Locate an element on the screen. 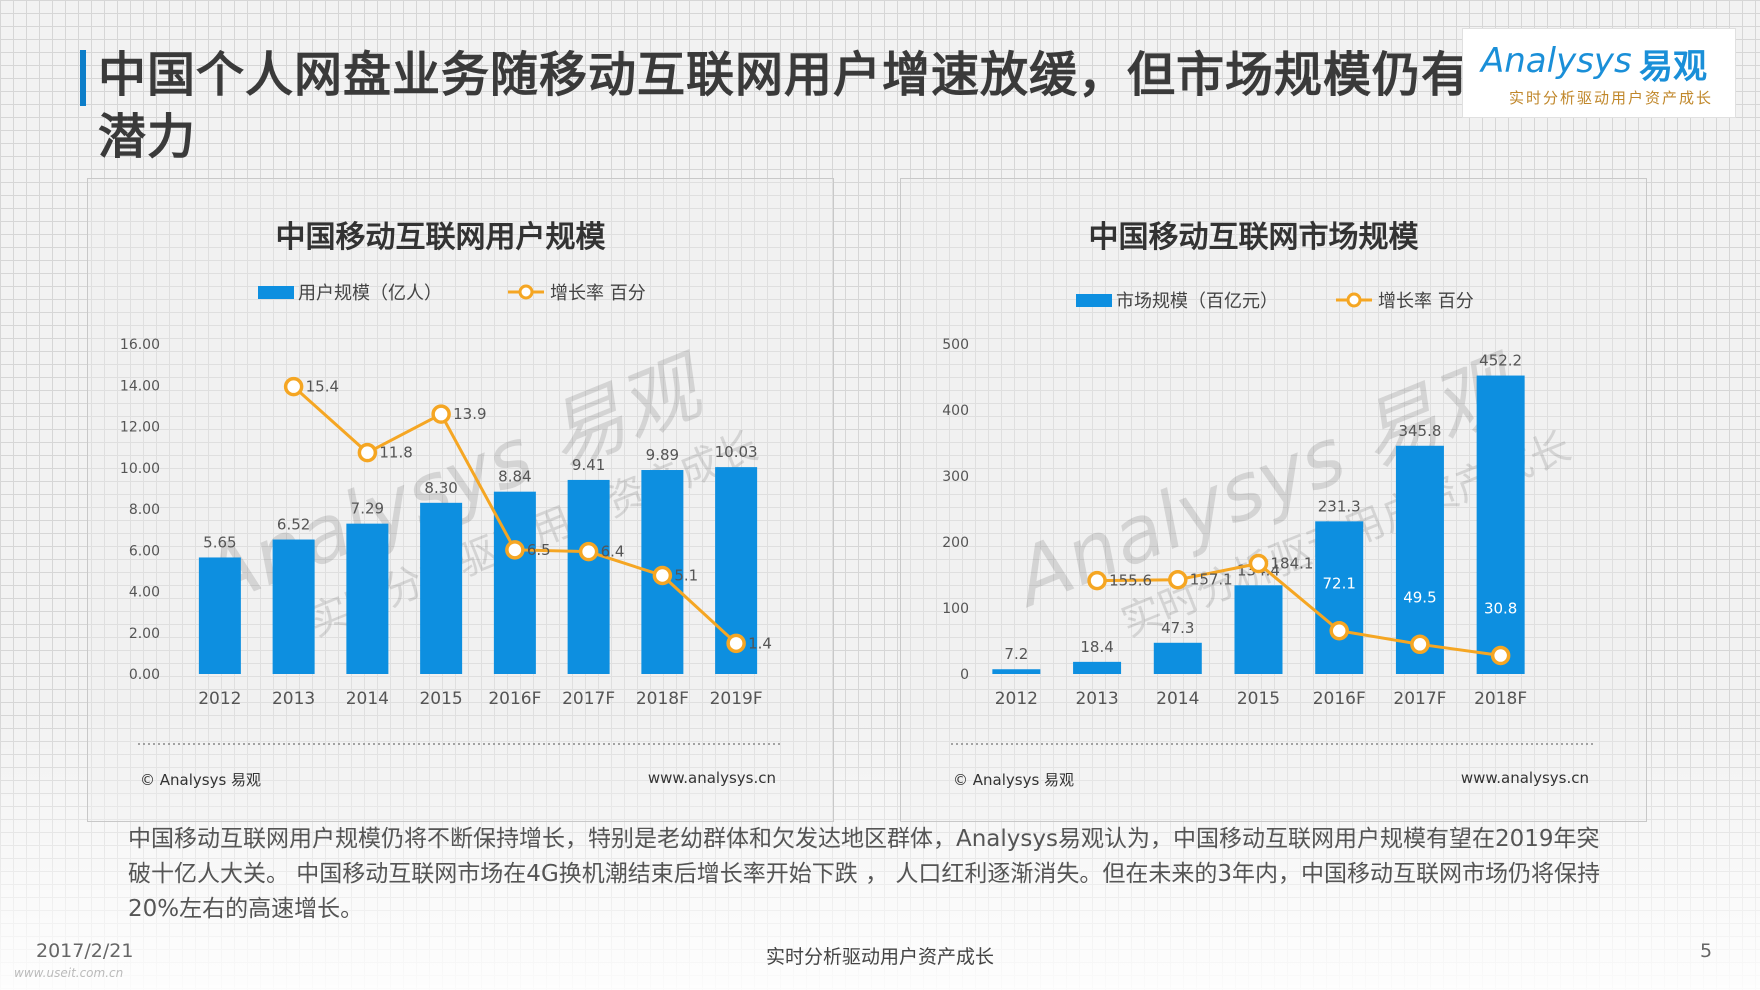 The width and height of the screenshot is (1760, 990). bar-value-label: 18.4 is located at coordinates (1096, 647).